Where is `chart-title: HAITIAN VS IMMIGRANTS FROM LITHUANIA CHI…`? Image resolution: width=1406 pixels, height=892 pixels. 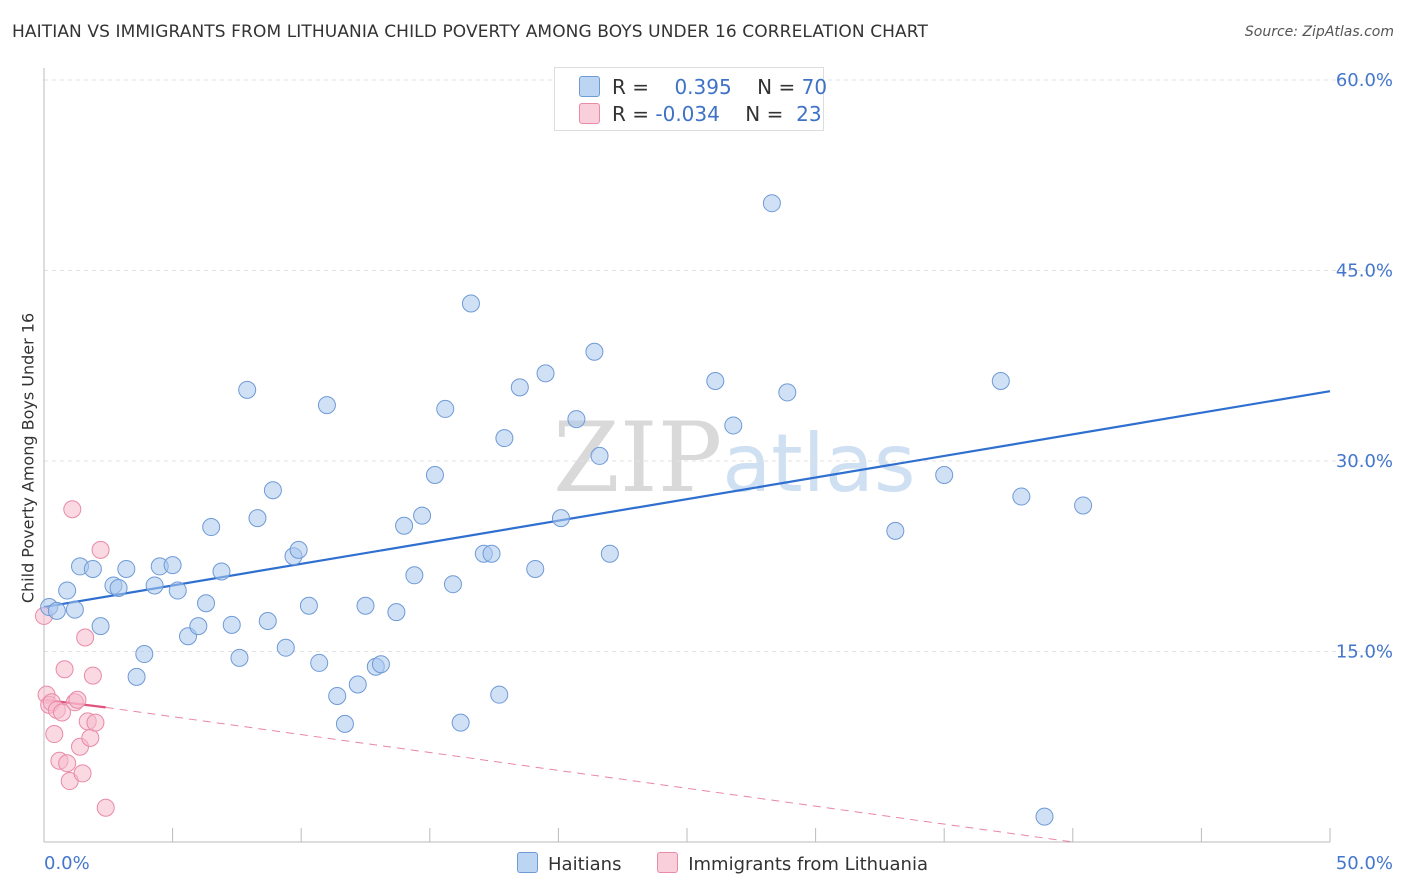
chart-title: HAITIAN VS IMMIGRANTS FROM LITHUANIA CHI… is located at coordinates (470, 32).